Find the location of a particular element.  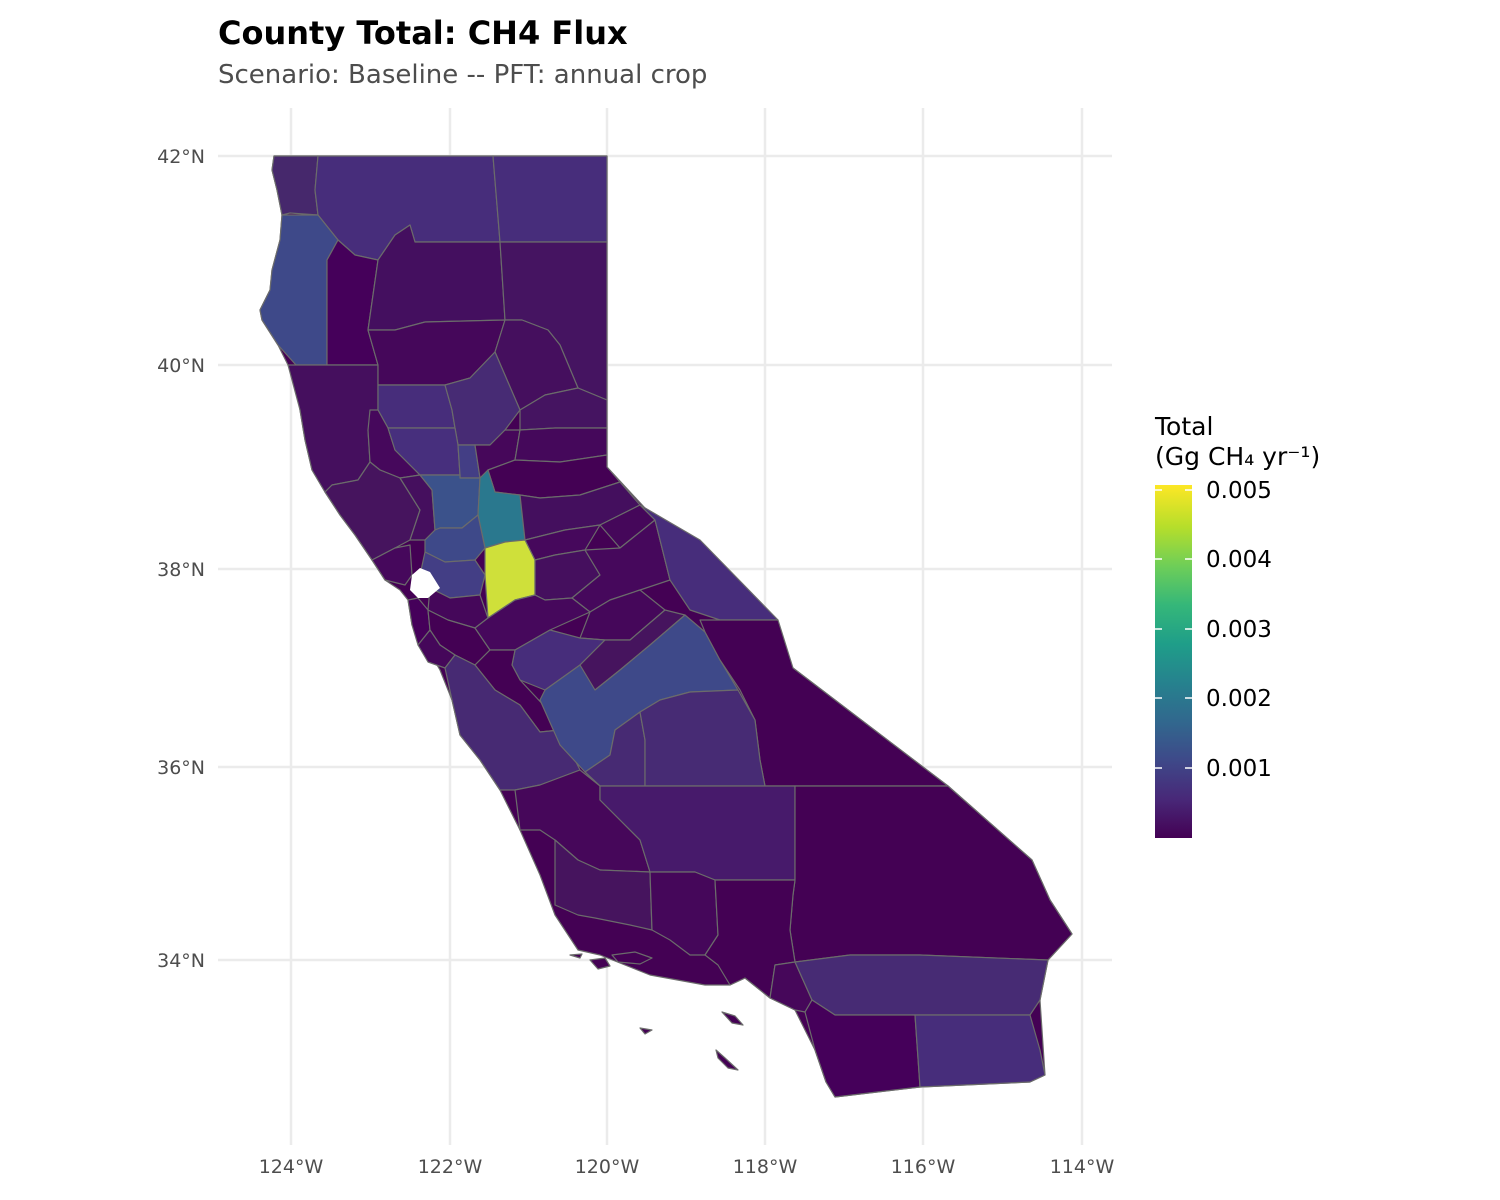

county-solano is located at coordinates (455, 538).